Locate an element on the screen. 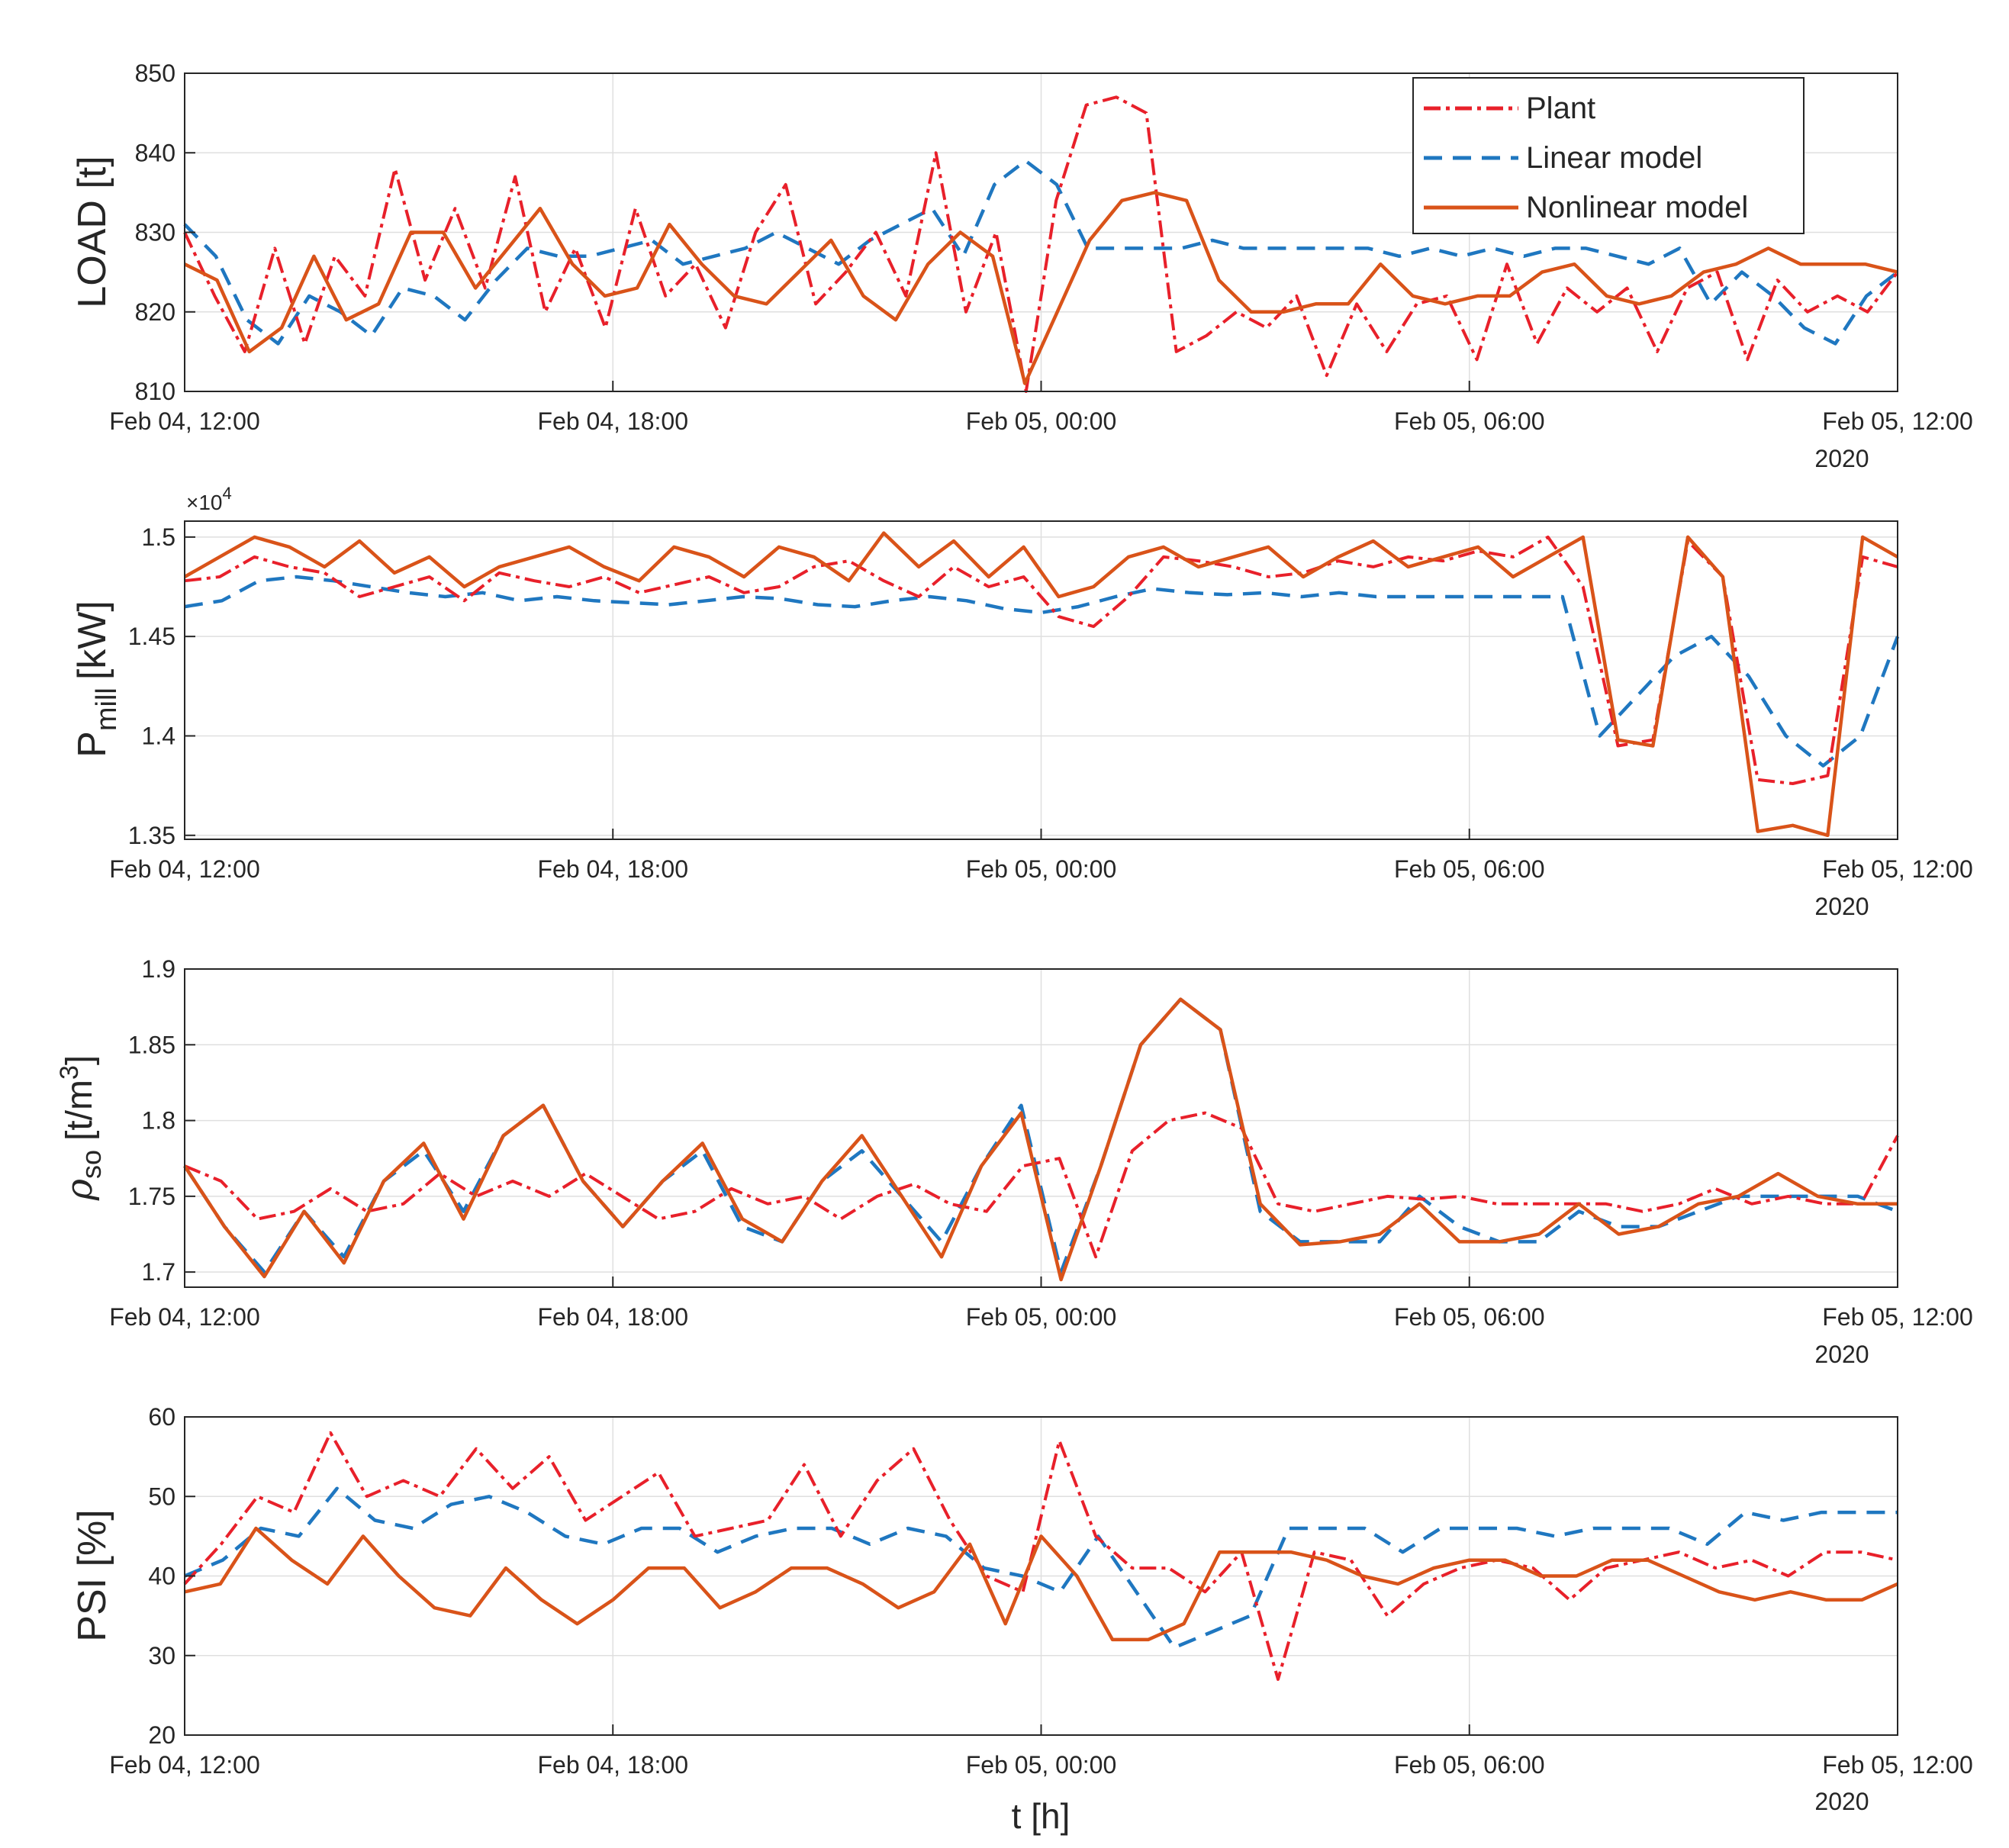 The width and height of the screenshot is (2009, 1848). pmill-series-plant is located at coordinates (1041, 660).